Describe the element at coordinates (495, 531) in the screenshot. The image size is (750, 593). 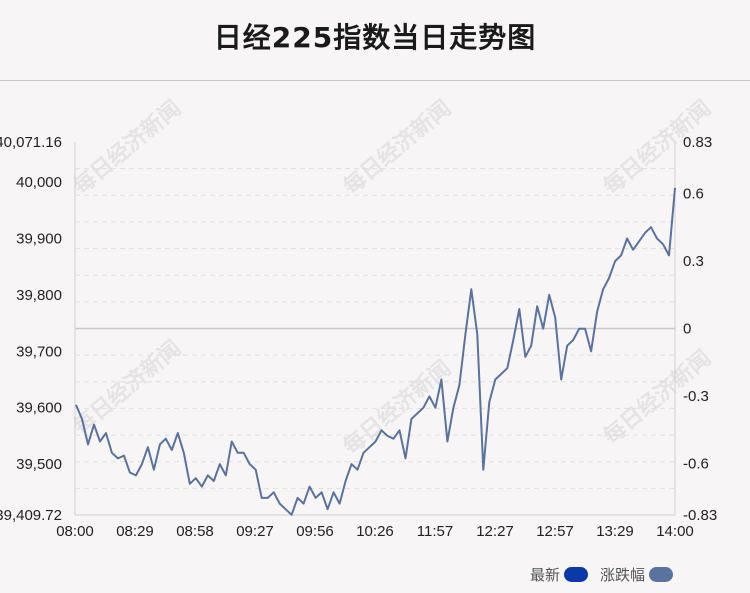
I see `x-tick-label: 12:27` at that location.